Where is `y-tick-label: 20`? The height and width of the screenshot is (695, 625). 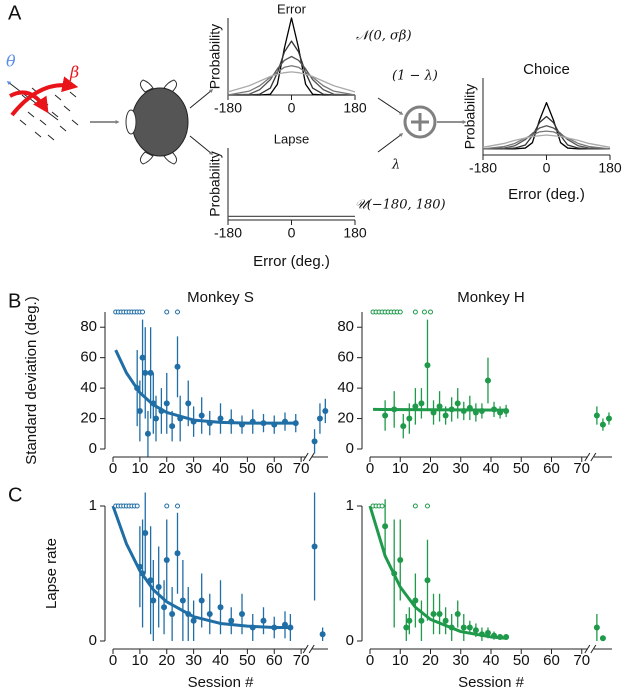 y-tick-label: 20 is located at coordinates (345, 418).